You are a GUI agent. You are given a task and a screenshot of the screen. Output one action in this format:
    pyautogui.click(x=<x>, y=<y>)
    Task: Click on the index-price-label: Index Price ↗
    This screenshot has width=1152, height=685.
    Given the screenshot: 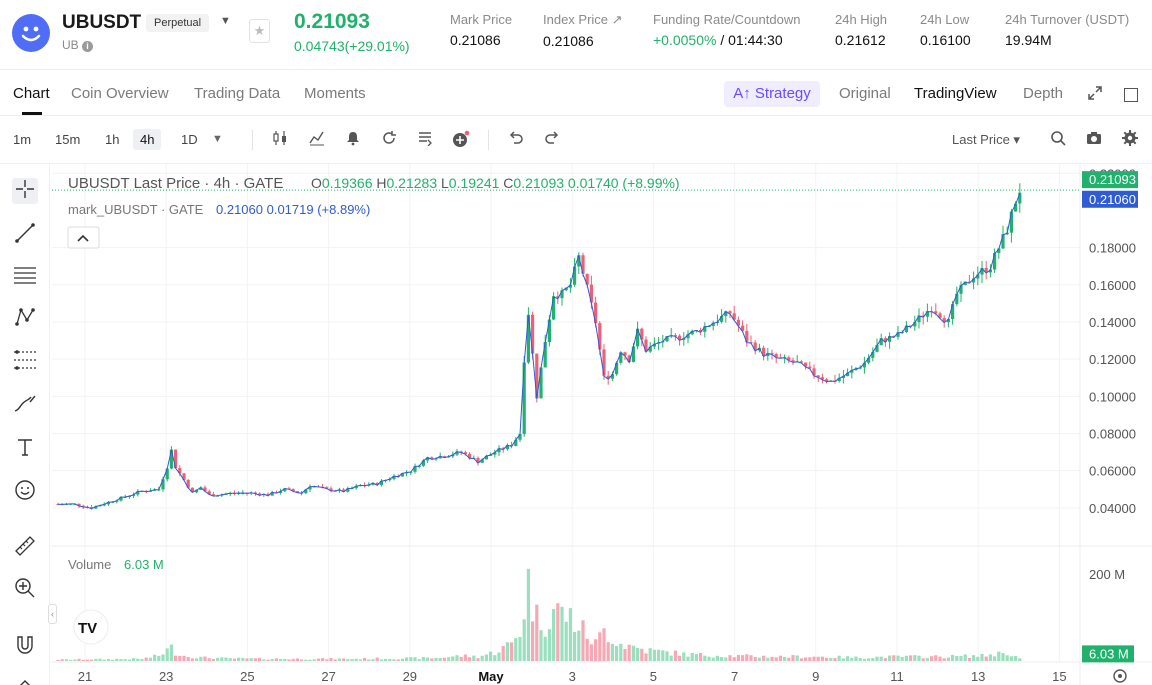 What is the action you would take?
    pyautogui.click(x=583, y=19)
    